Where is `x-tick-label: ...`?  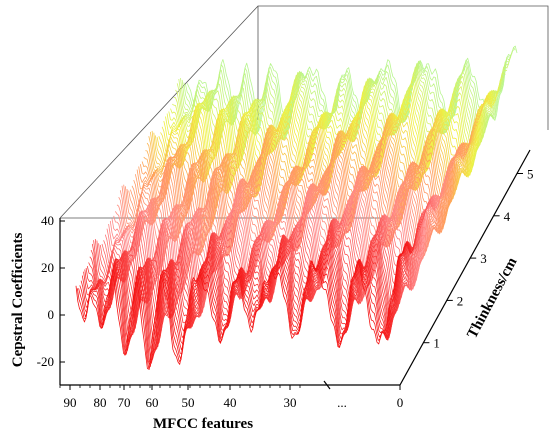 x-tick-label: ... is located at coordinates (342, 402).